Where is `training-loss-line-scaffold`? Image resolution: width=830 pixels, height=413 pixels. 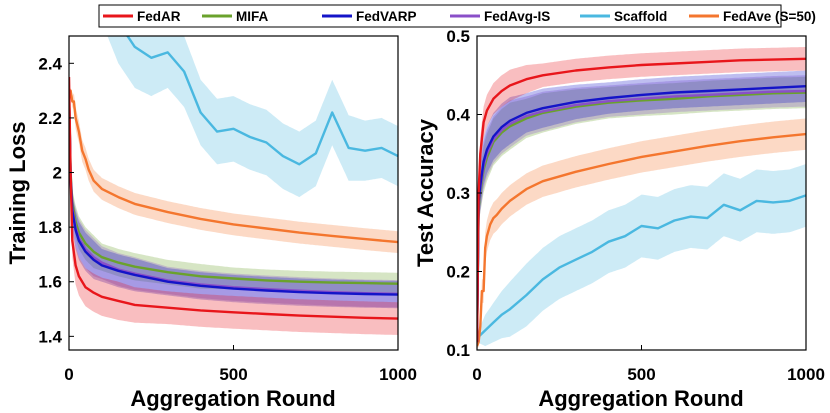
training-loss-line-scaffold is located at coordinates (262, 101).